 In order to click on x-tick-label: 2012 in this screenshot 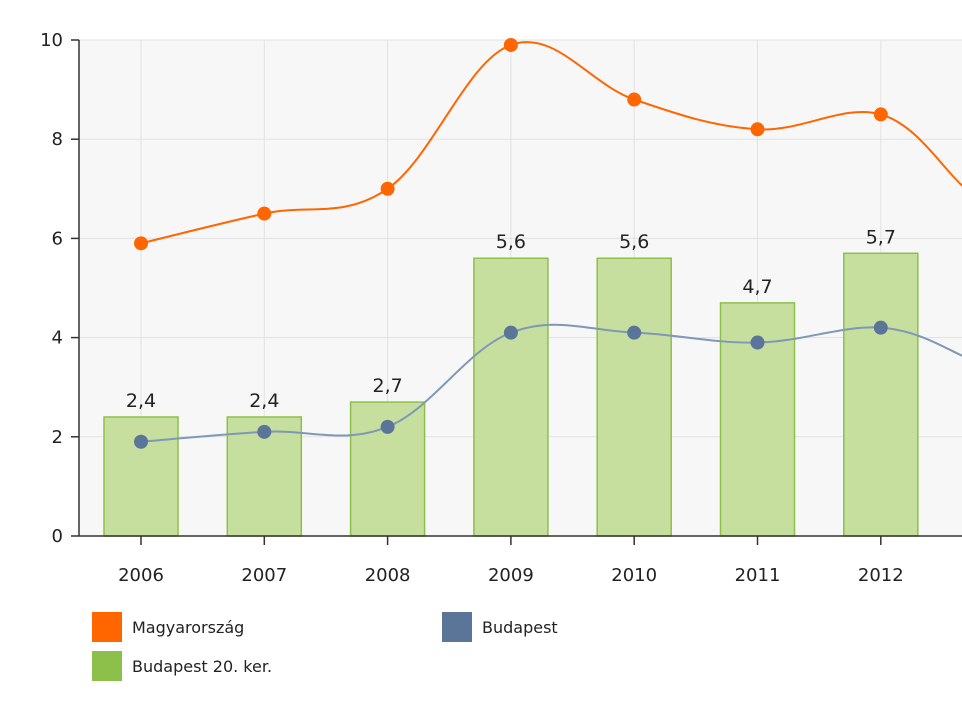, I will do `click(881, 575)`.